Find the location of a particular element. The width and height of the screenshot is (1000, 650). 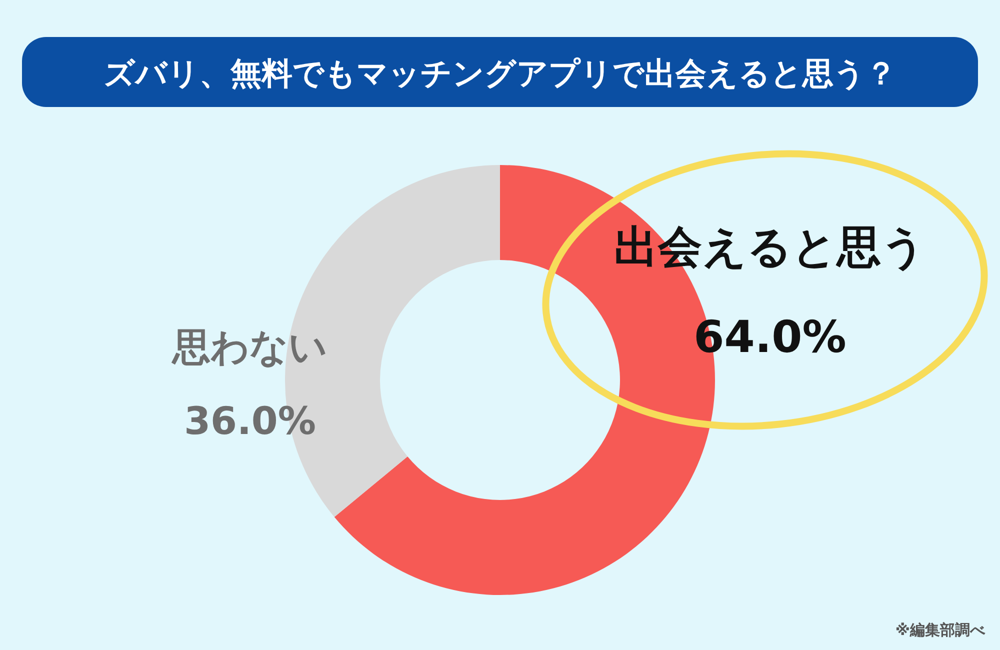

data-label: 36.0% is located at coordinates (250, 421).